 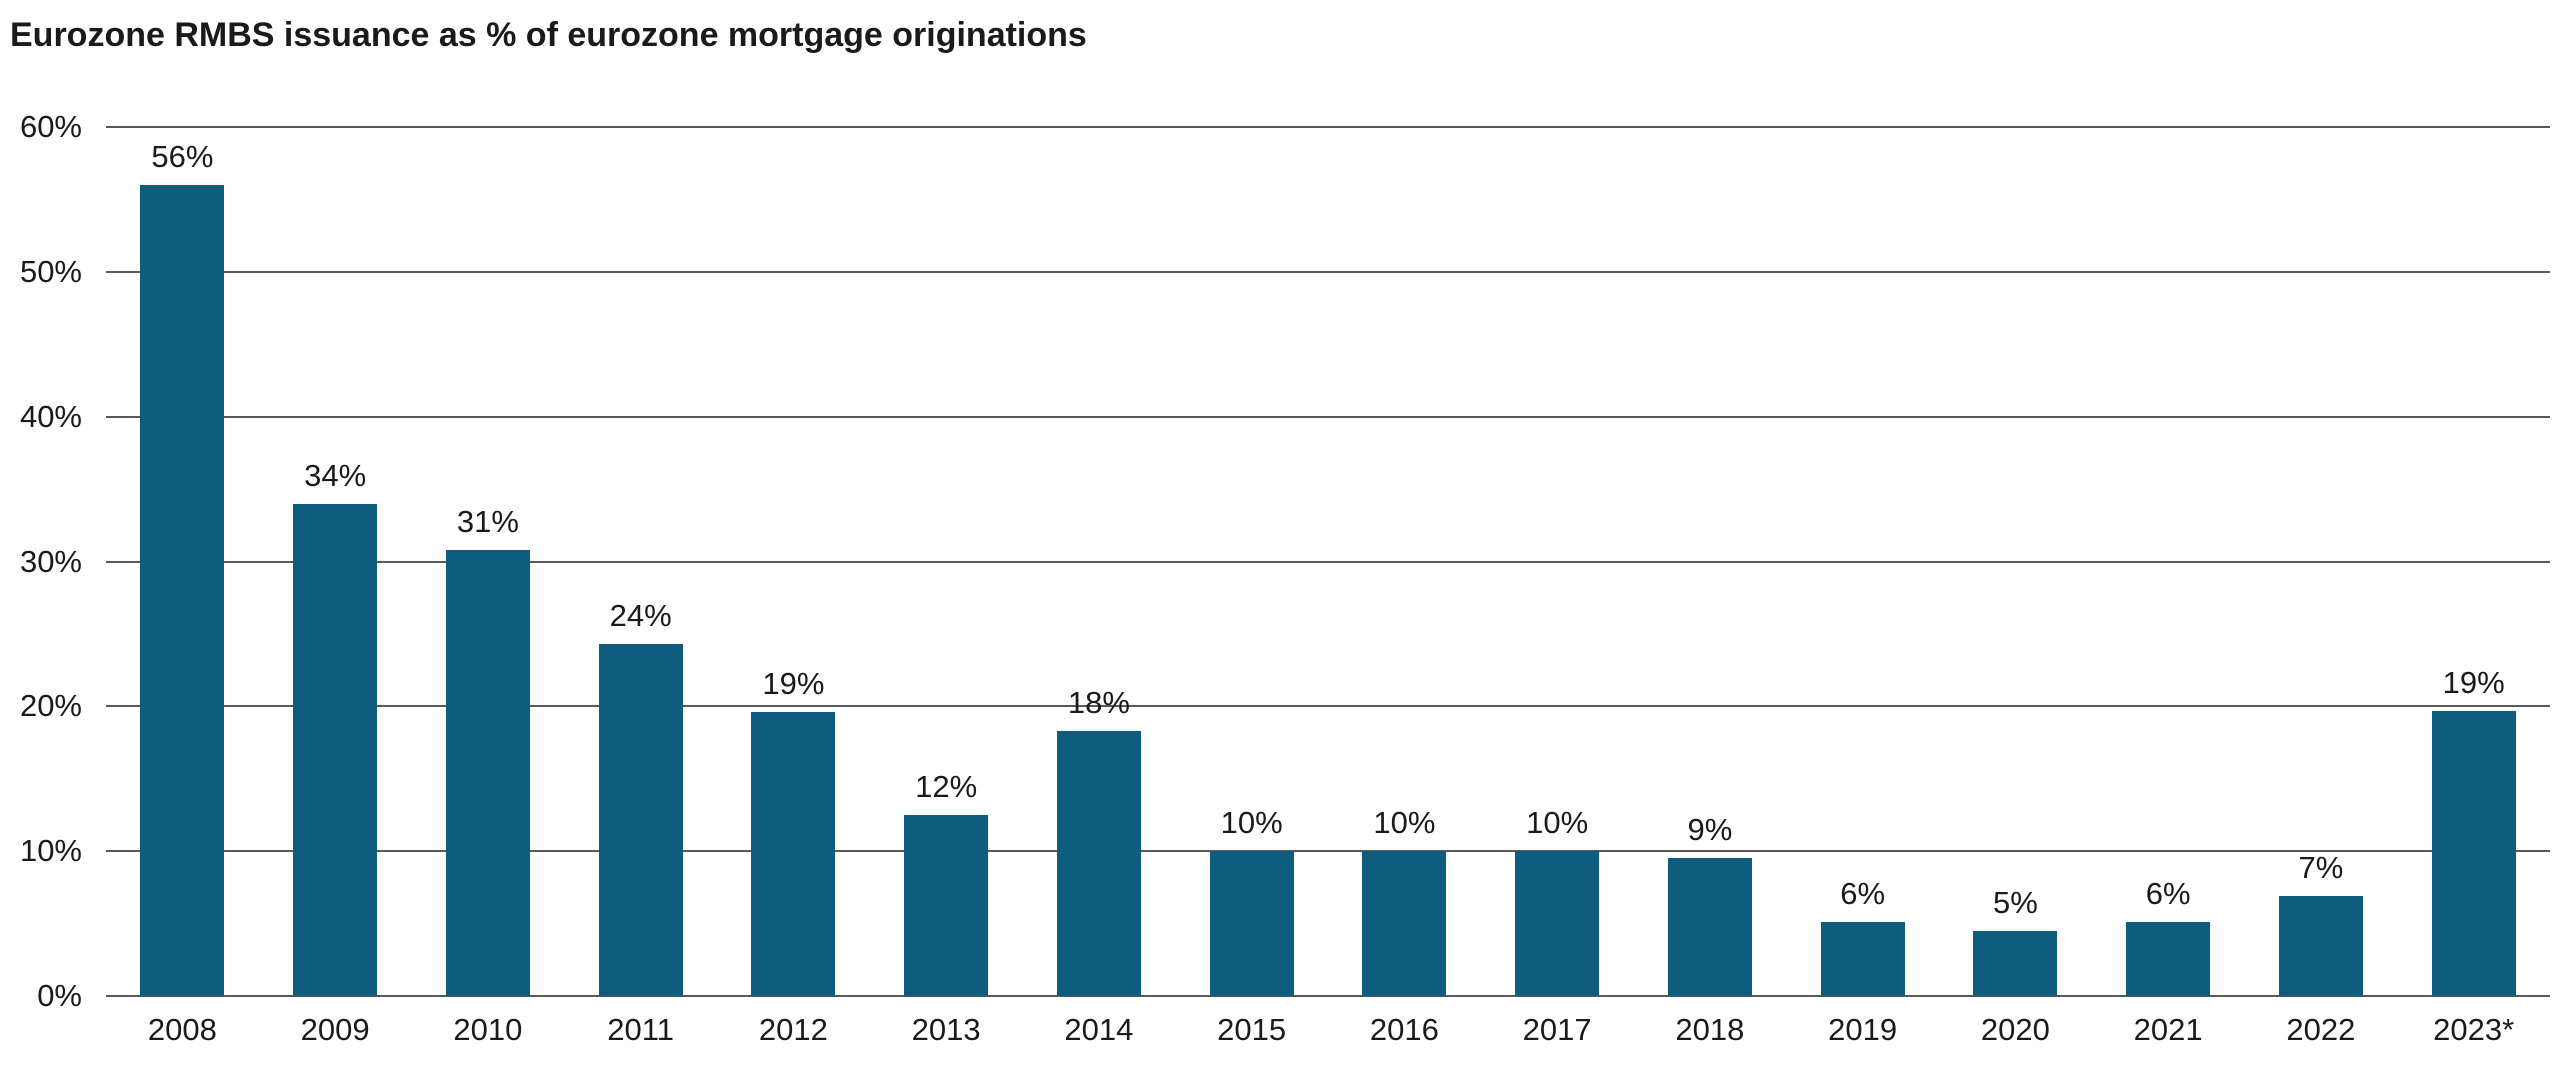 What do you see at coordinates (1709, 927) in the screenshot?
I see `bar-2018` at bounding box center [1709, 927].